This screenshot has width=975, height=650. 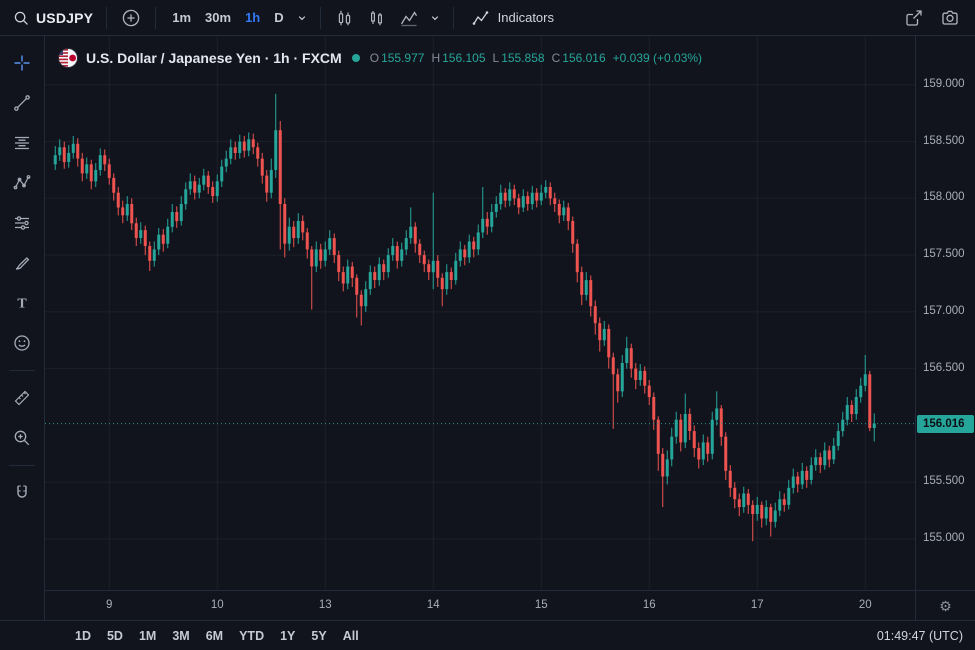 What do you see at coordinates (933, 18) in the screenshot?
I see `toolbar-right-group` at bounding box center [933, 18].